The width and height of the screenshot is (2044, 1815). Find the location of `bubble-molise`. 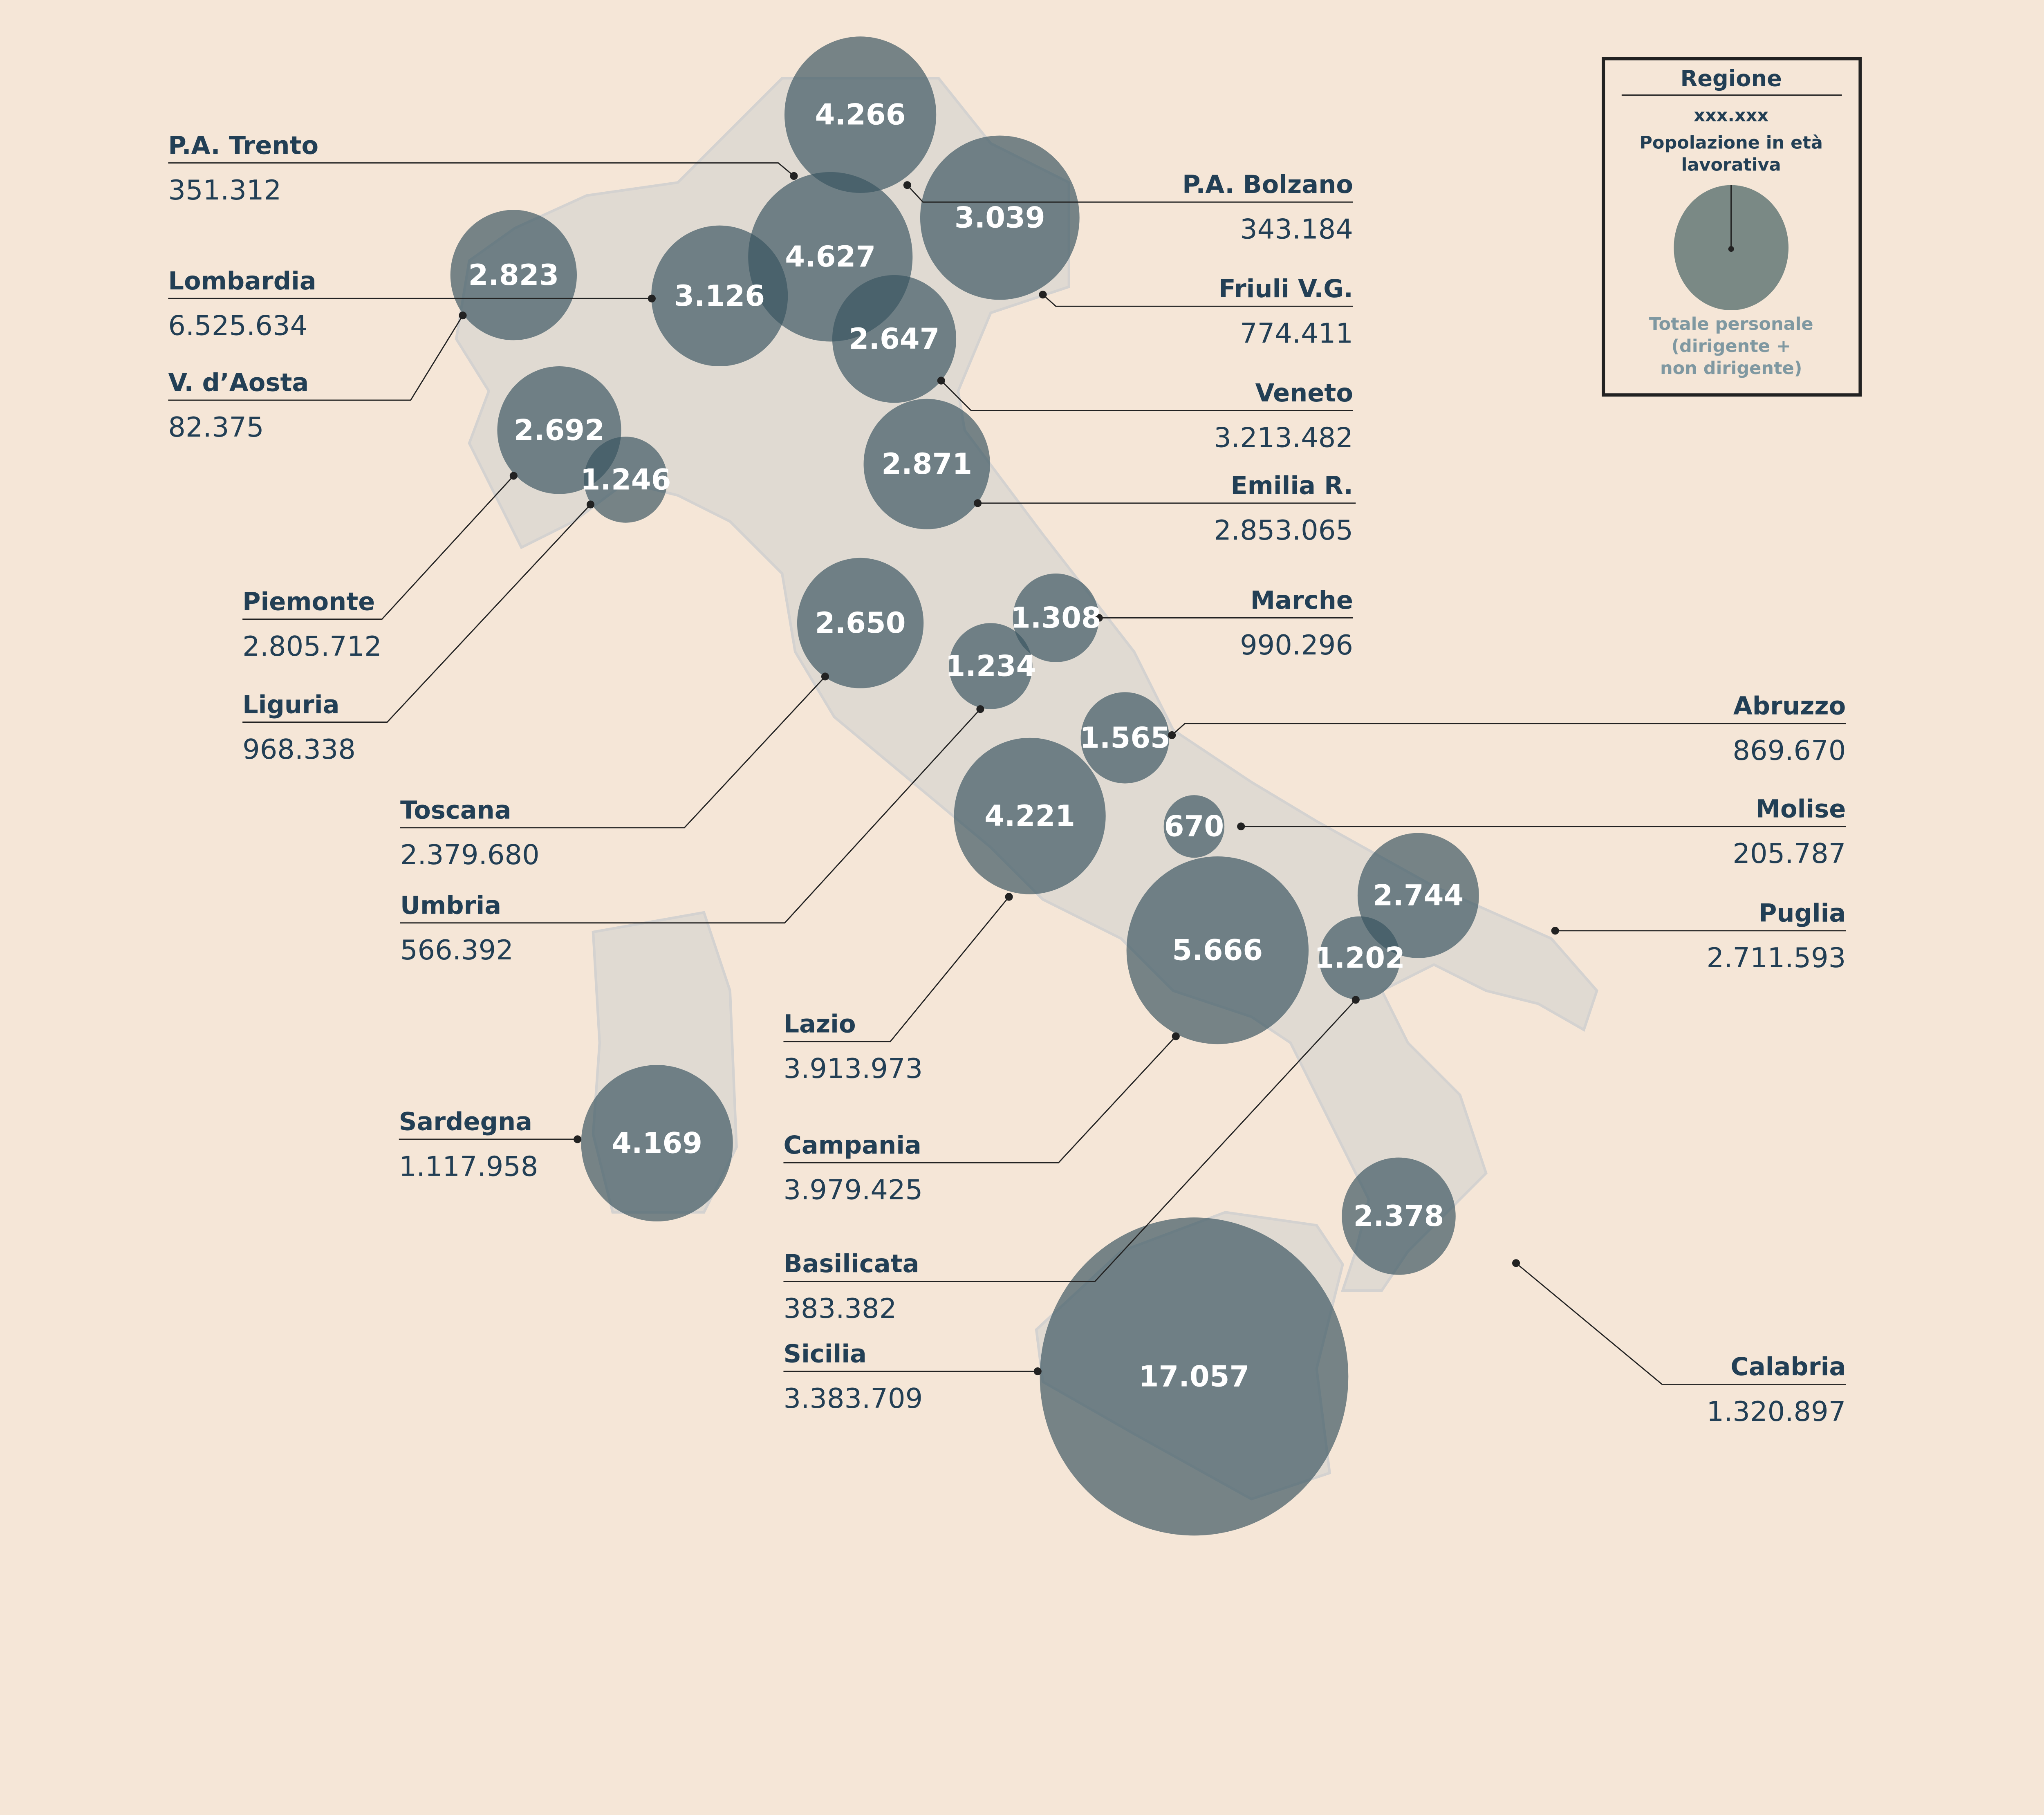

bubble-molise is located at coordinates (1194, 826).